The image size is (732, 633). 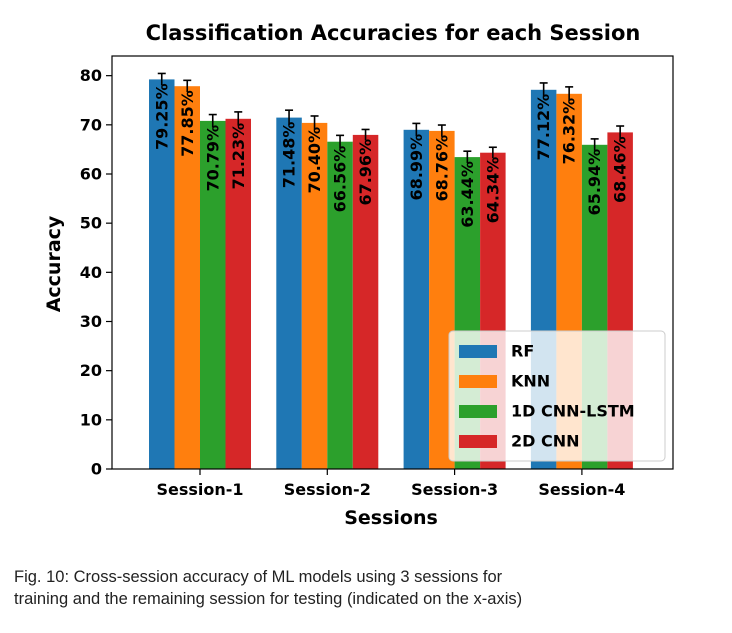 I want to click on y-tick-label: 30, so click(x=91, y=321).